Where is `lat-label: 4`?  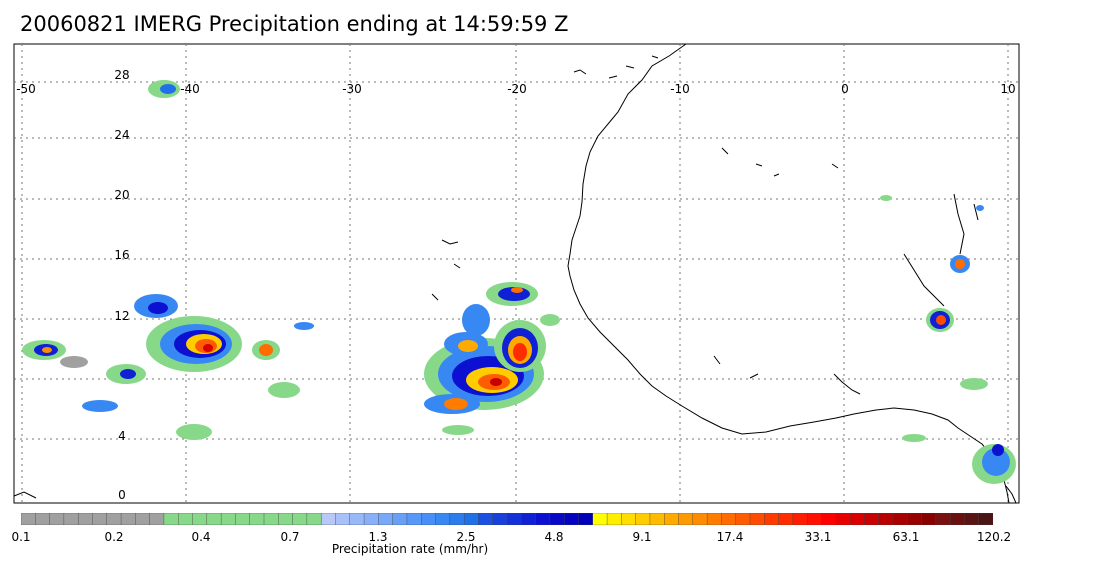 lat-label: 4 is located at coordinates (122, 436).